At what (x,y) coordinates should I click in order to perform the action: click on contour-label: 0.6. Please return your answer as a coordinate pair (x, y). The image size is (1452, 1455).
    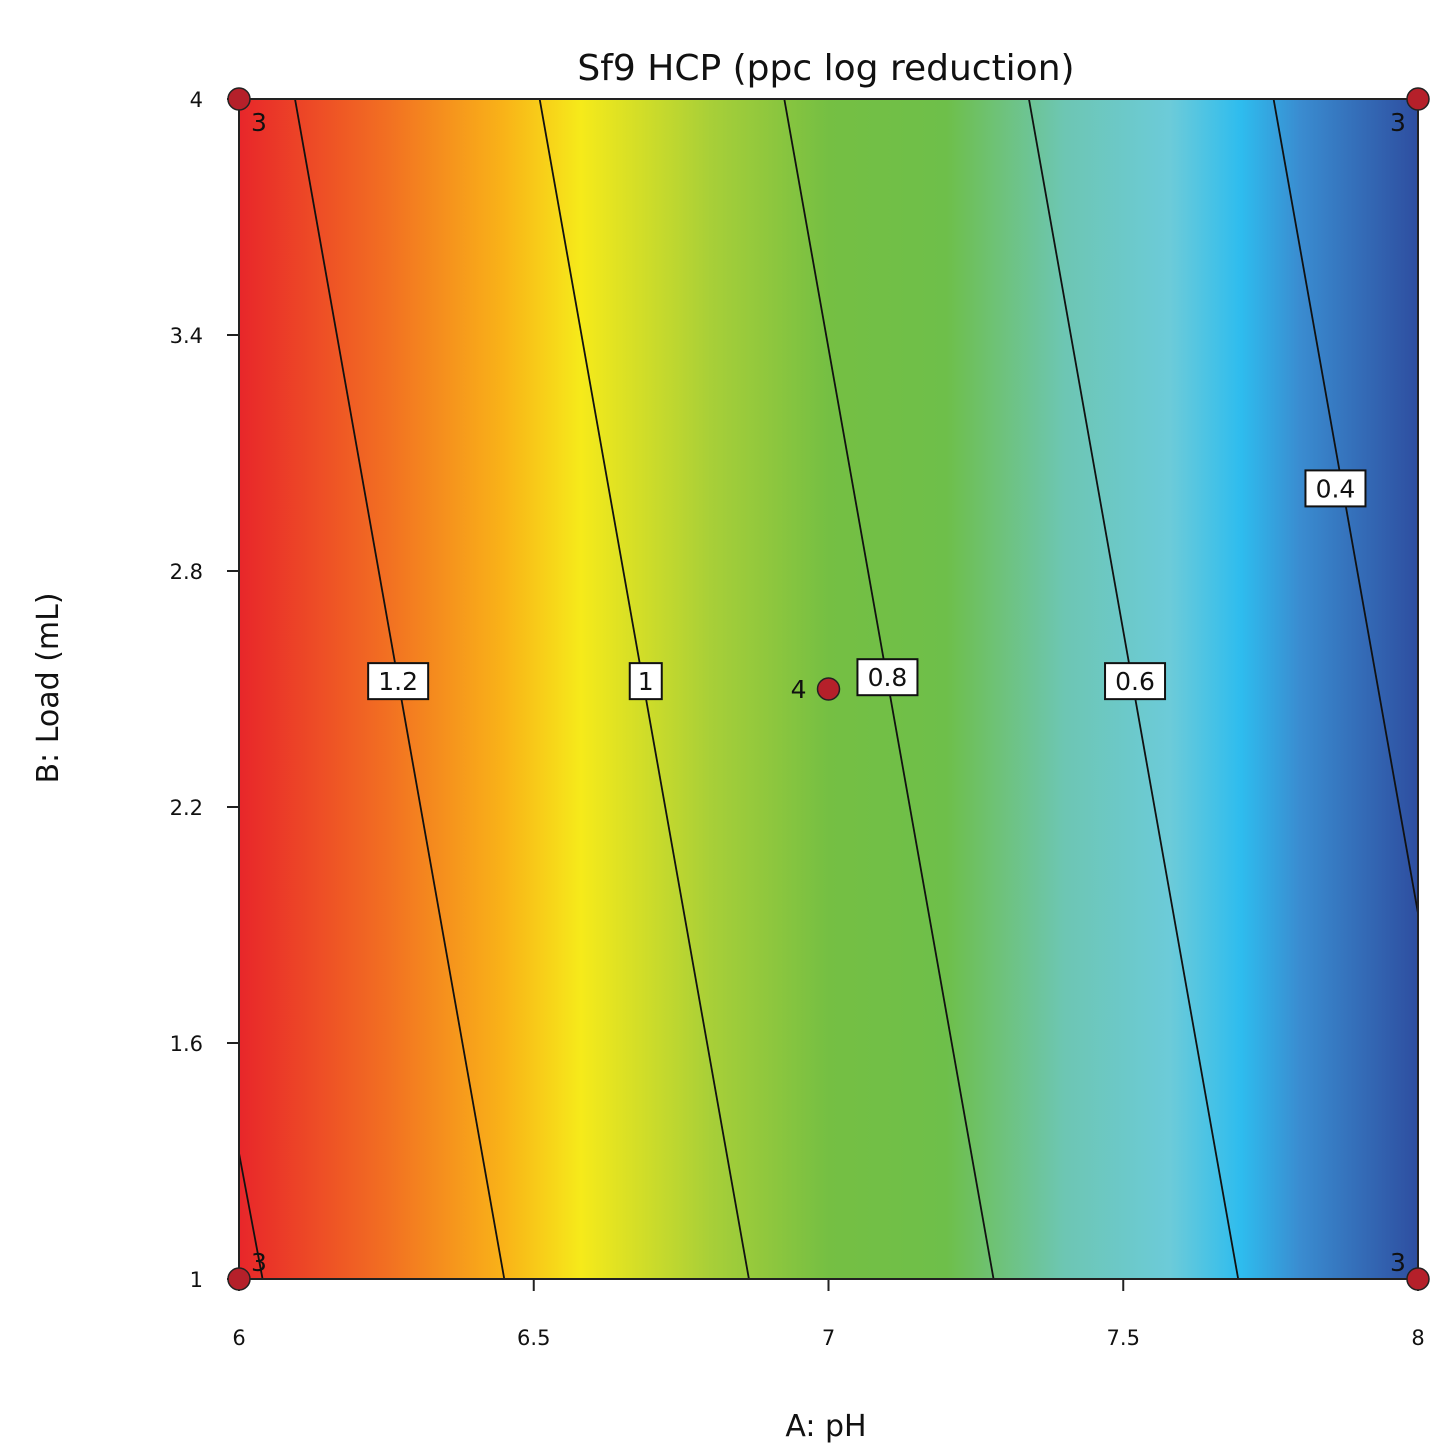
    Looking at the image, I should click on (1135, 681).